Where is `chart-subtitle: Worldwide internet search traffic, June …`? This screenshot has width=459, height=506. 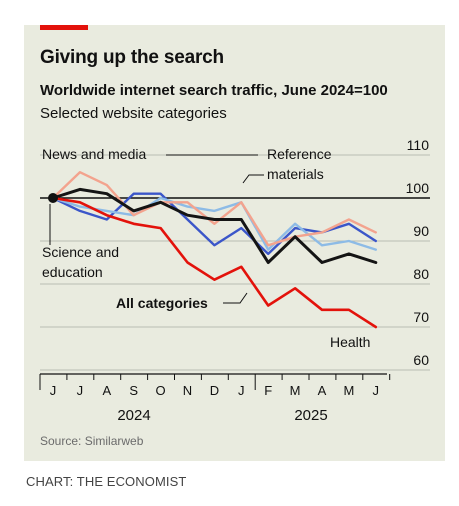 chart-subtitle: Worldwide internet search traffic, June … is located at coordinates (214, 90).